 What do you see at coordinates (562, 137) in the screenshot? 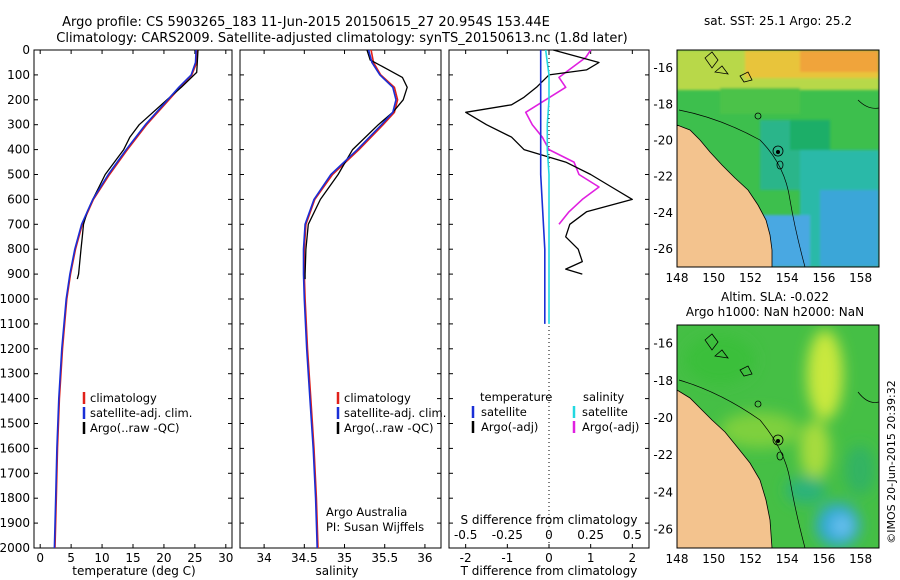
I see `salinity-argo-difference-line` at bounding box center [562, 137].